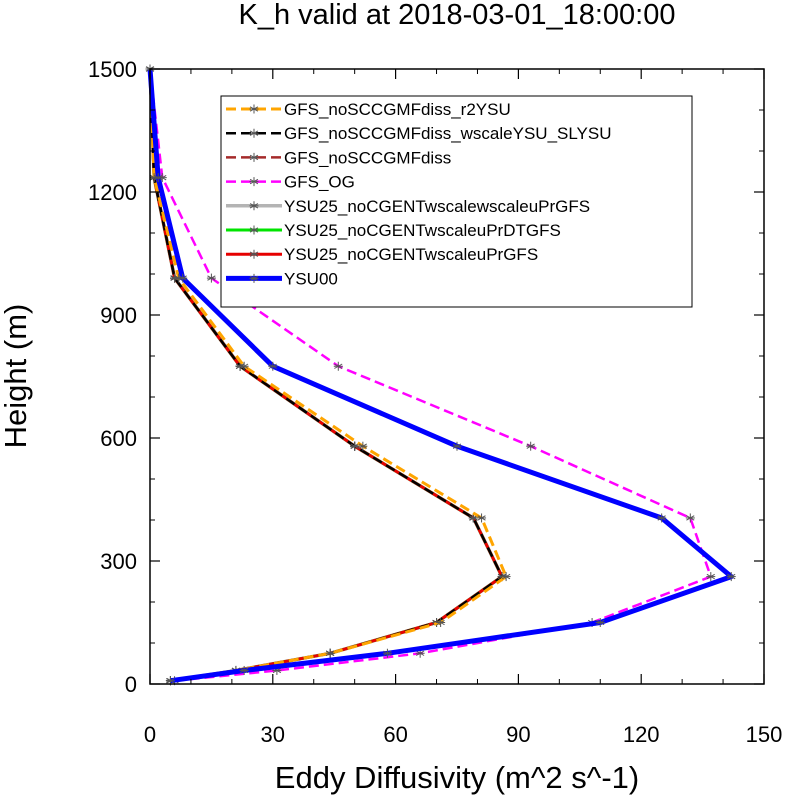  Describe the element at coordinates (311, 278) in the screenshot. I see `legend-label: YSU00` at that location.